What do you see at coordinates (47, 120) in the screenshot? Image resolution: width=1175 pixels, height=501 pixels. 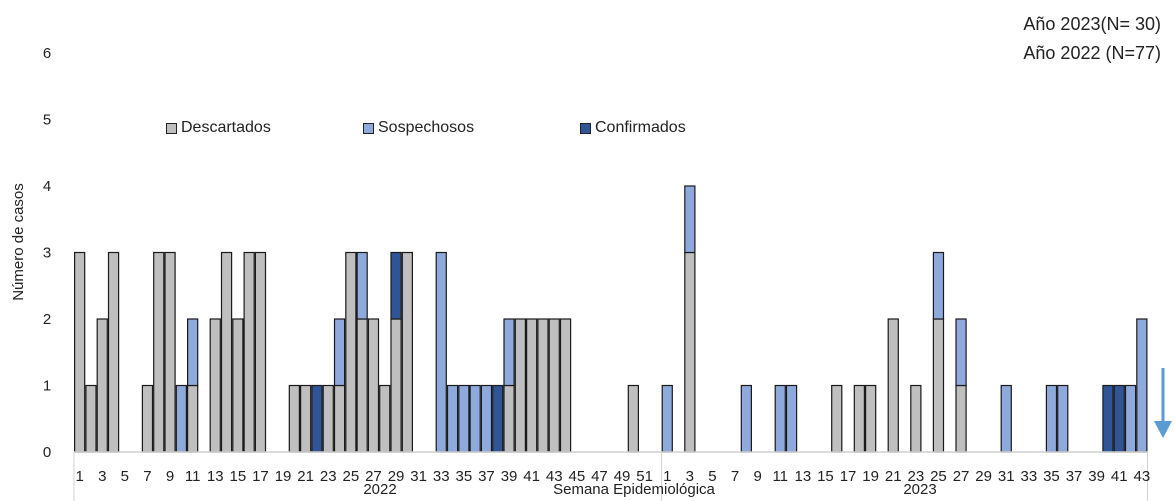 I see `y-tick-label: 5` at bounding box center [47, 120].